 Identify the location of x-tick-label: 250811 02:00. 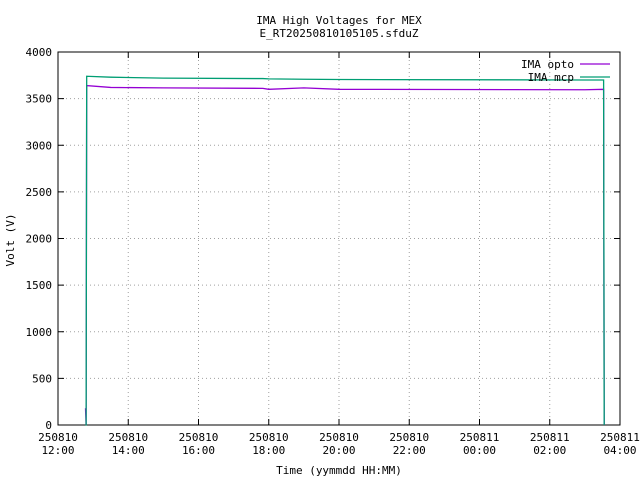
(550, 444).